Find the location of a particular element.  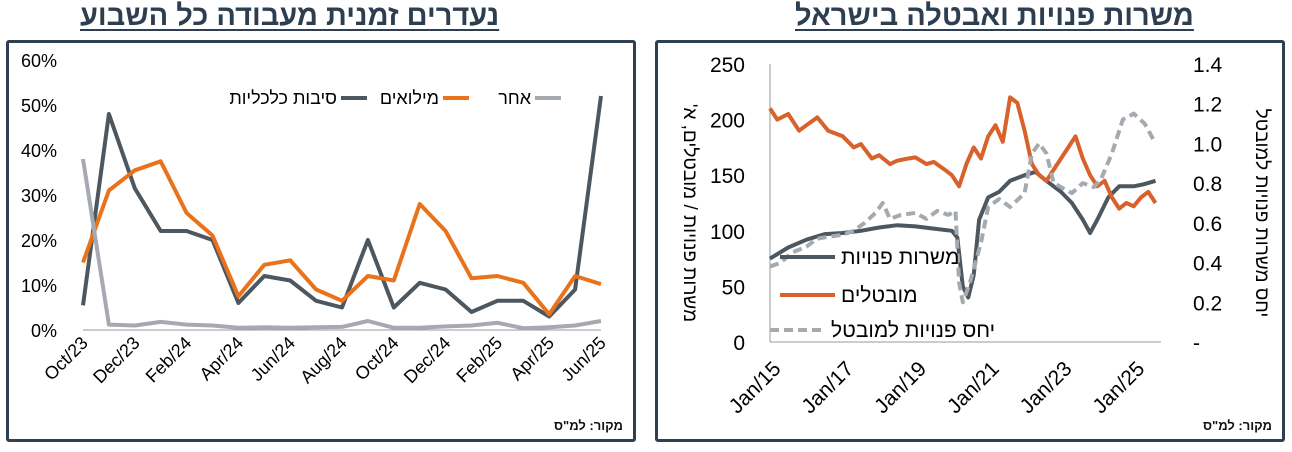

y-left-axis-label: משרות פנויות / מובטלים, א' is located at coordinates (689, 213).